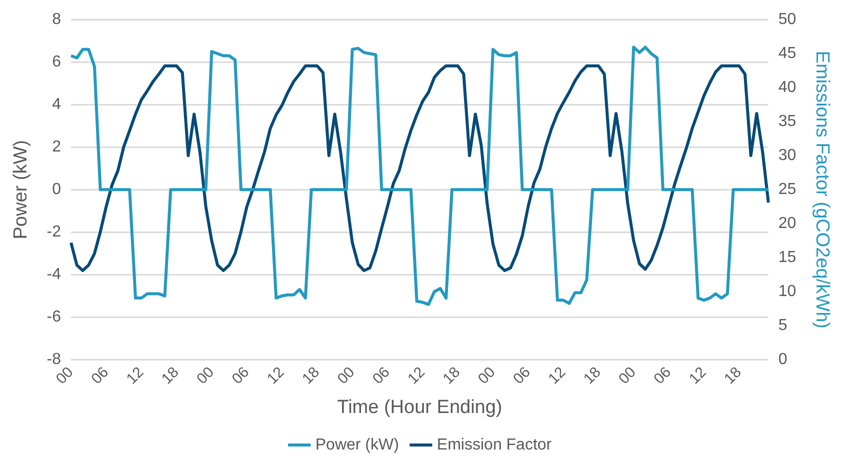 The height and width of the screenshot is (467, 843). What do you see at coordinates (821, 189) in the screenshot?
I see `y2-axis-title: Emissions Factor (gCO2eq/kWh)` at bounding box center [821, 189].